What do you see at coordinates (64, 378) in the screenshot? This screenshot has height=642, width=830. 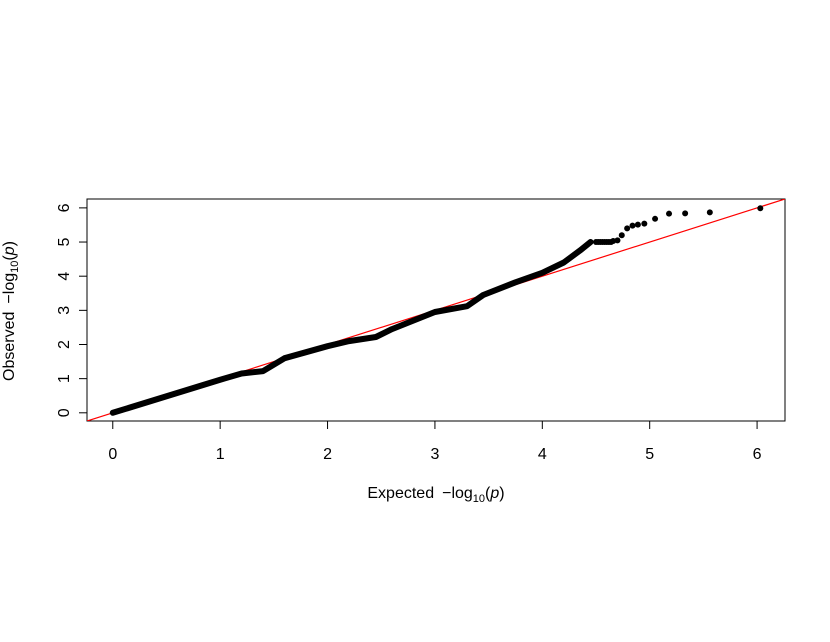 I see `y-tick-label: 1` at bounding box center [64, 378].